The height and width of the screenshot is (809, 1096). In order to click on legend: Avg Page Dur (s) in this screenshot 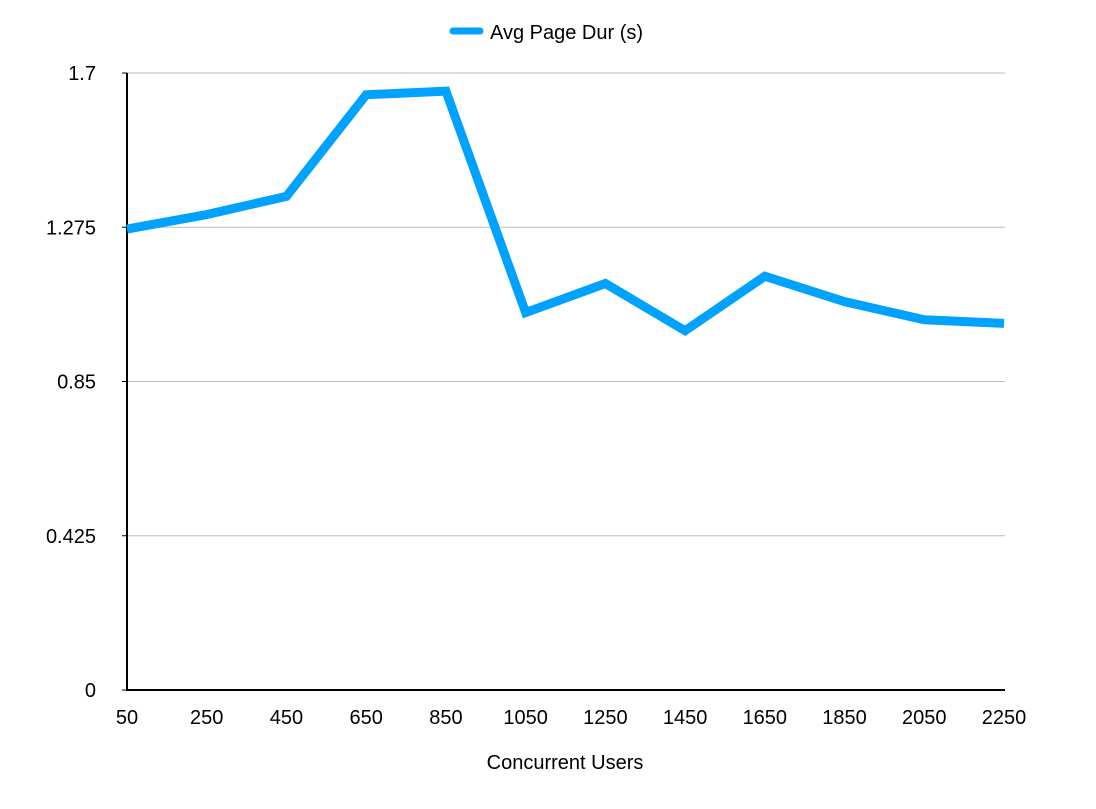, I will do `click(548, 33)`.